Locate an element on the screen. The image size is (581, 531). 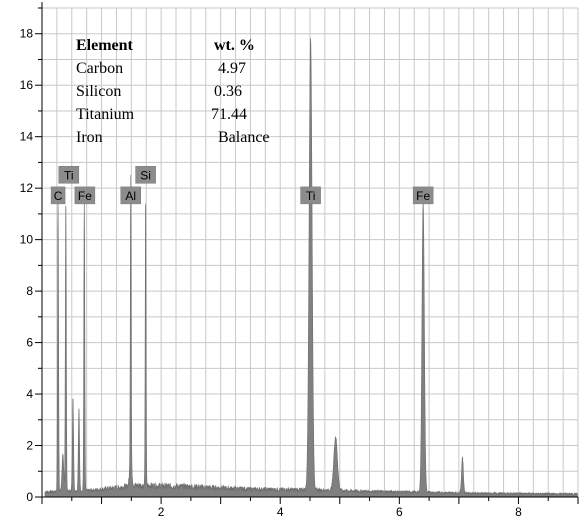
table-row-element: Carbon is located at coordinates (99, 68).